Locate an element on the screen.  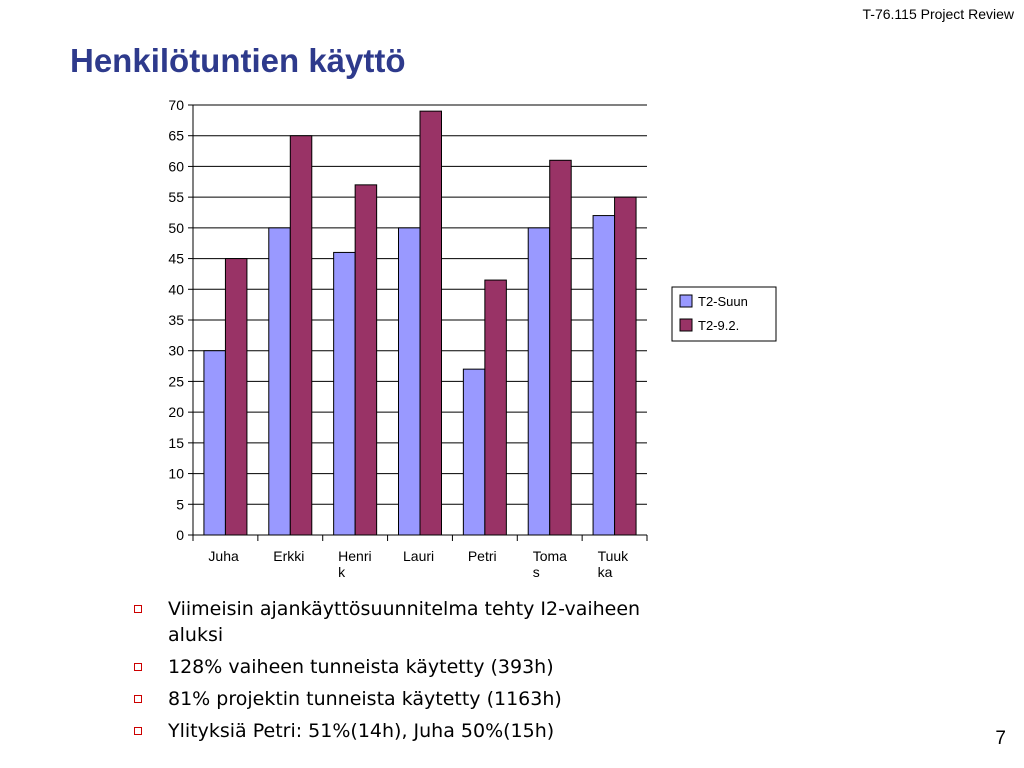
presentation-header-label: T-76.115 Project Review is located at coordinates (938, 14).